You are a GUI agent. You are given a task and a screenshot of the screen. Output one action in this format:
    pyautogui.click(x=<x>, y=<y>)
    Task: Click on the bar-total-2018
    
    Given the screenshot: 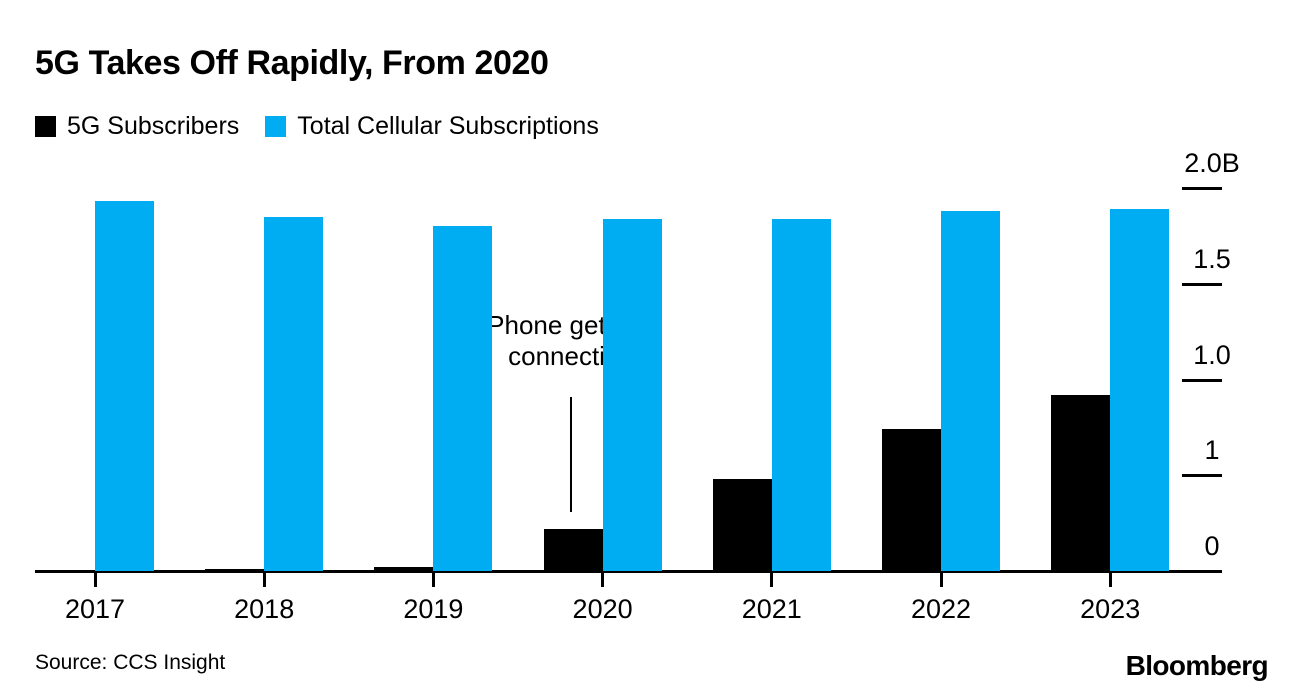 What is the action you would take?
    pyautogui.click(x=294, y=394)
    